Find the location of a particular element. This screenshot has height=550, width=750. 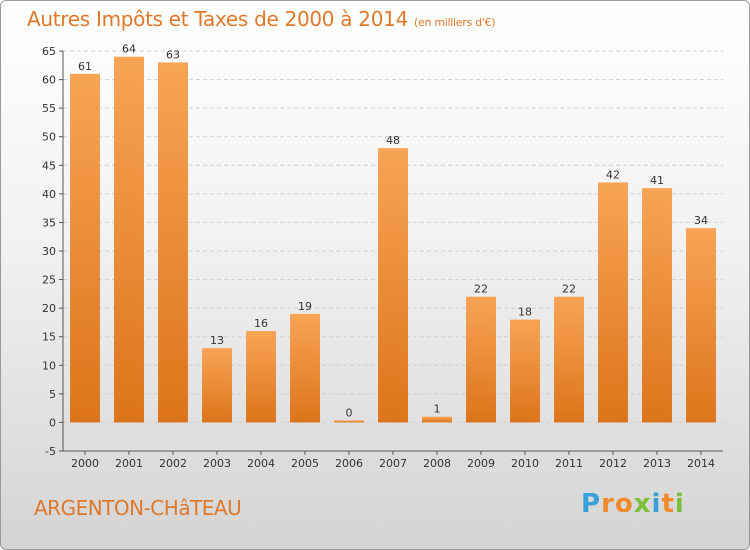

x-tick-label-2005: 2005 is located at coordinates (305, 463).